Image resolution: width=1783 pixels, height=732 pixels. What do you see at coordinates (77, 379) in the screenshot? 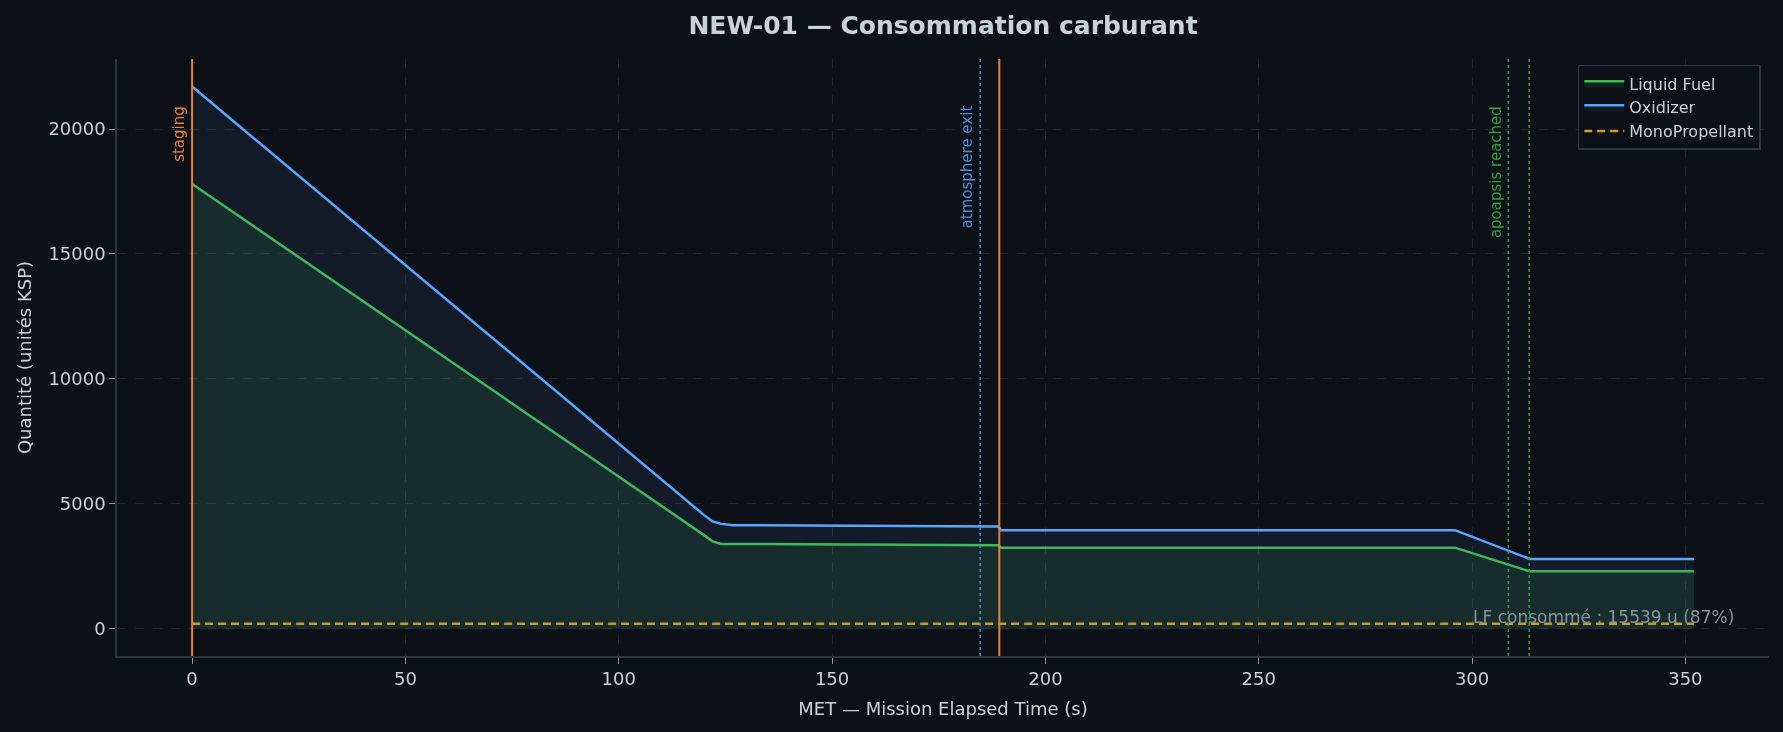
I see `y-tick-label: 10000` at bounding box center [77, 379].